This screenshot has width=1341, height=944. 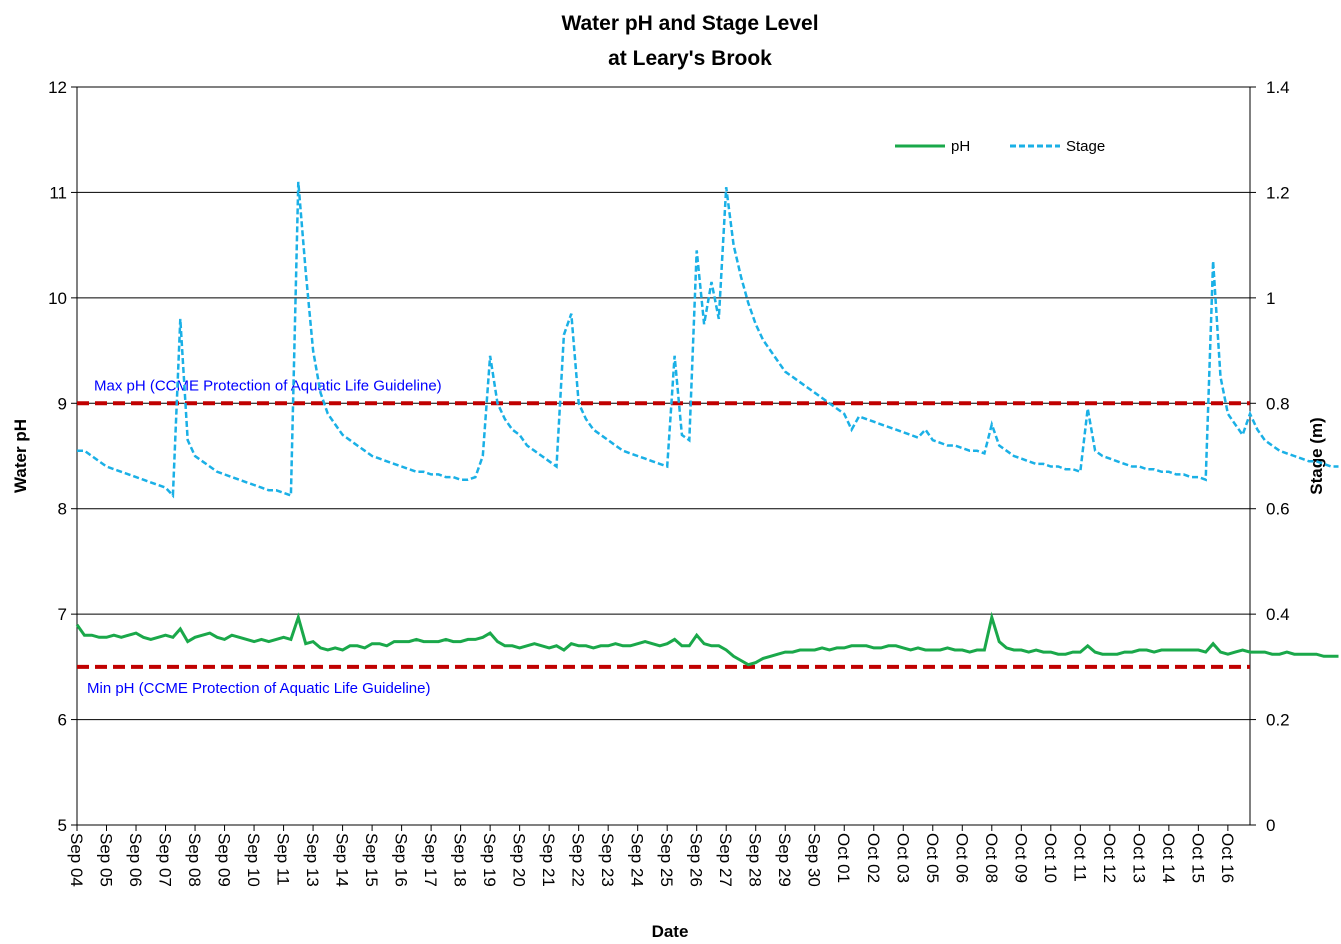 I want to click on x-tick-label: Sep 11, so click(x=283, y=859).